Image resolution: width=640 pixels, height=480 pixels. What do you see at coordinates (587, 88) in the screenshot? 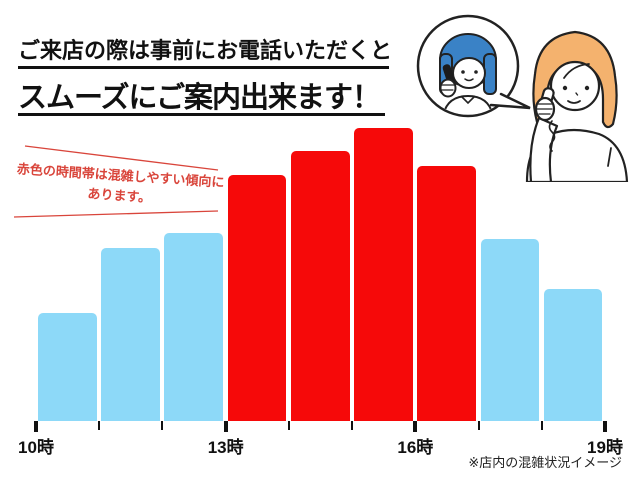
I see `woman-eye-right` at bounding box center [587, 88].